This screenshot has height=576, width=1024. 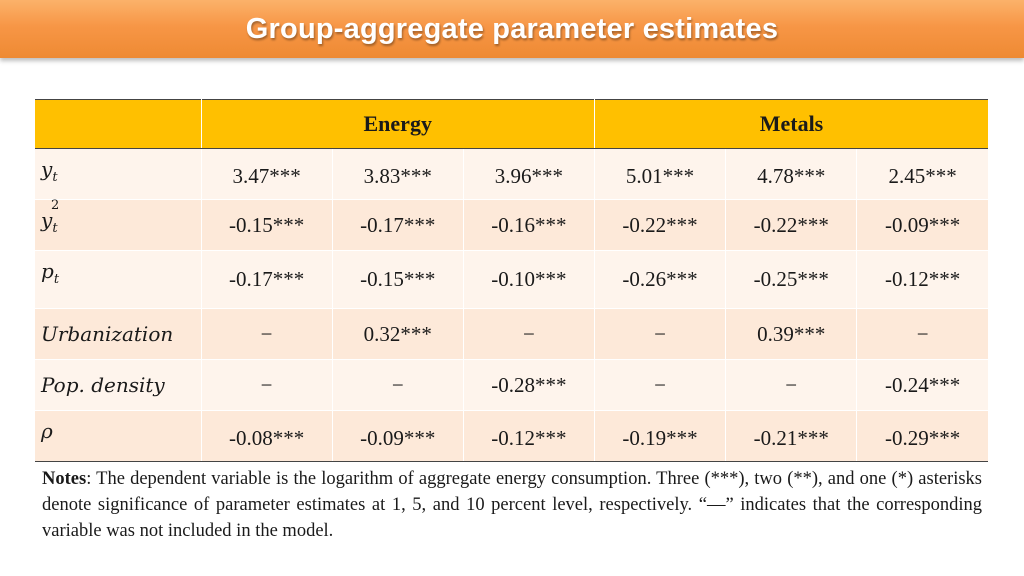 I want to click on table-header-row: Energy Metals, so click(x=511, y=124).